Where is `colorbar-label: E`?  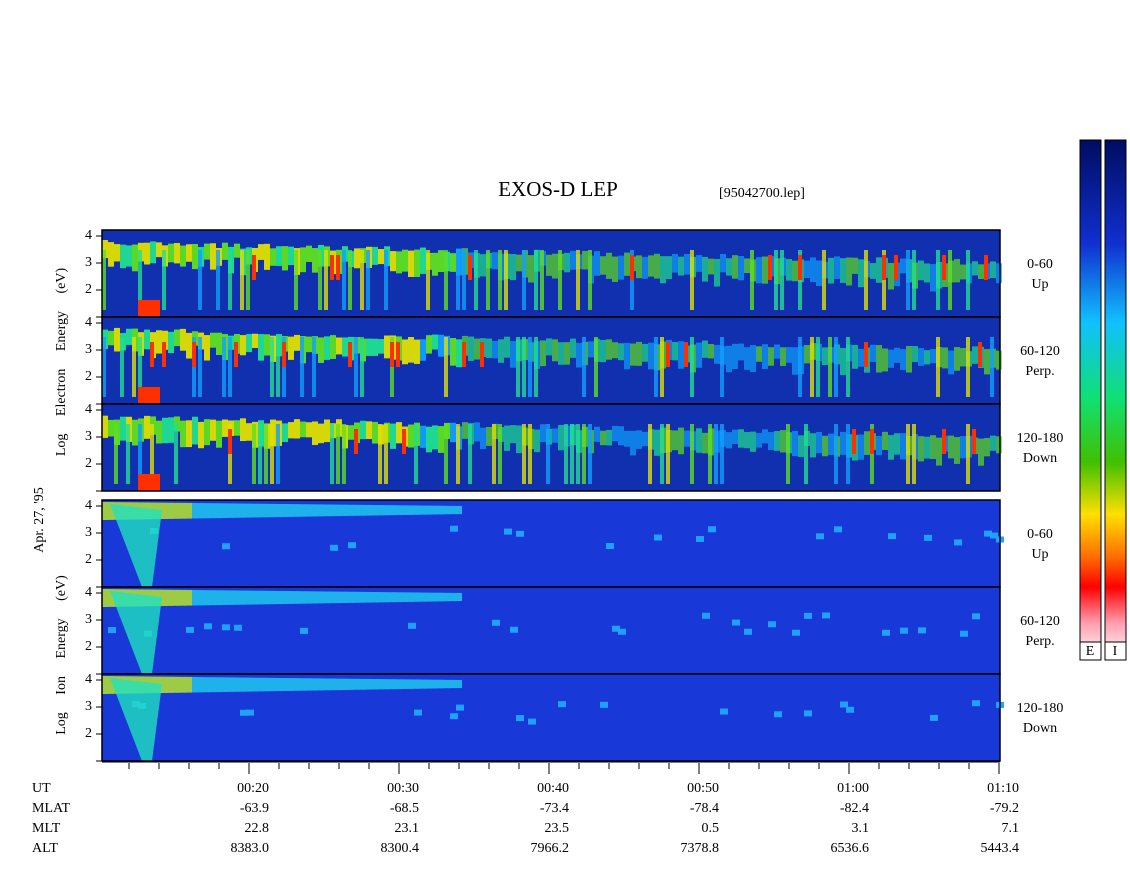
colorbar-label: E is located at coordinates (1090, 651).